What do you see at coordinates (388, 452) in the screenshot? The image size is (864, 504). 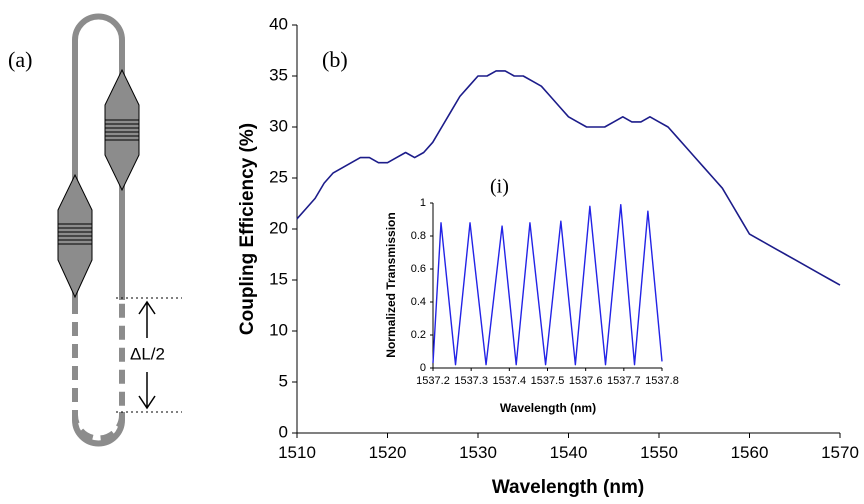 I see `x-tick-label: 1520` at bounding box center [388, 452].